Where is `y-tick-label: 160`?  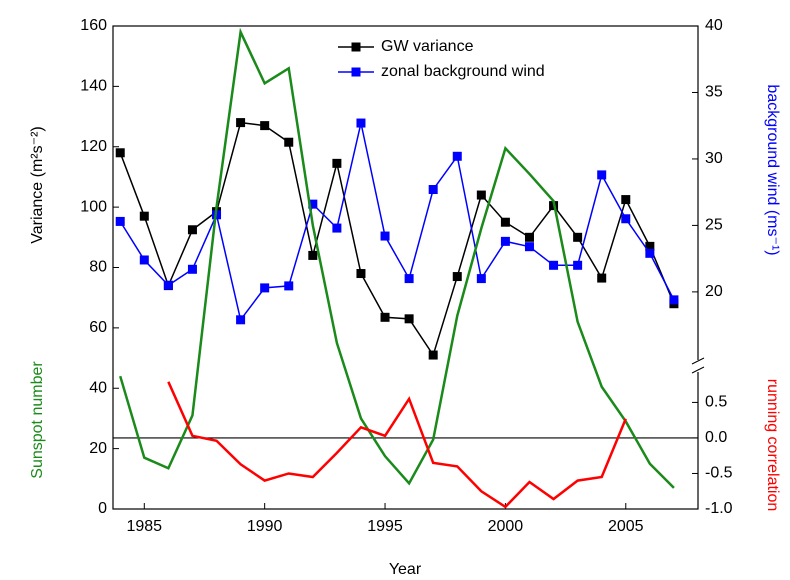 y-tick-label: 160 is located at coordinates (93, 25).